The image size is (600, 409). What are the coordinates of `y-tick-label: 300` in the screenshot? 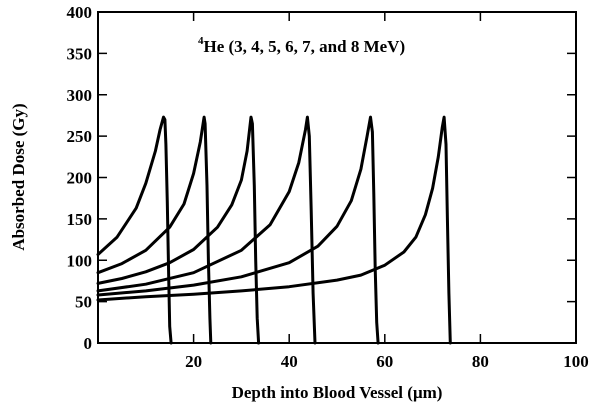 It's located at (80, 95).